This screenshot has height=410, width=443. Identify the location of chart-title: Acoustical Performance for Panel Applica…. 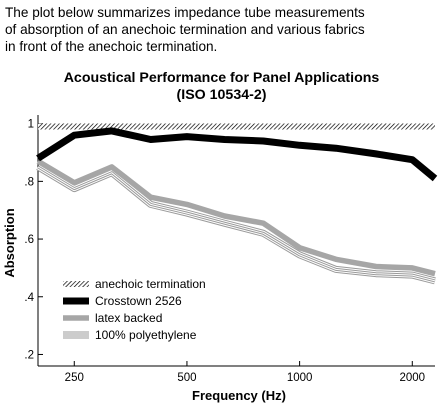
(221, 87).